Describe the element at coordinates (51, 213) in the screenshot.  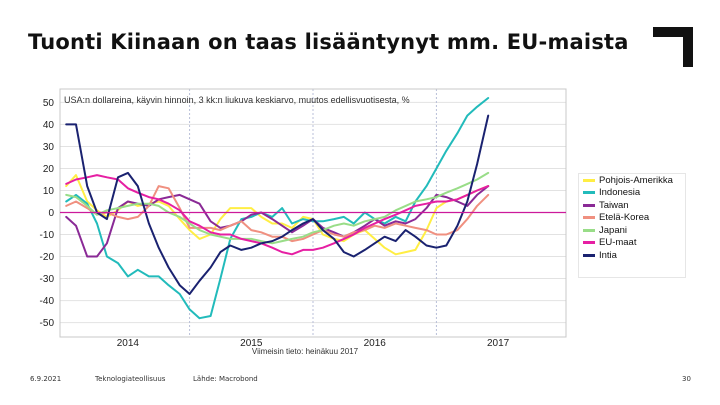
I see `y-tick-label: 0` at that location.